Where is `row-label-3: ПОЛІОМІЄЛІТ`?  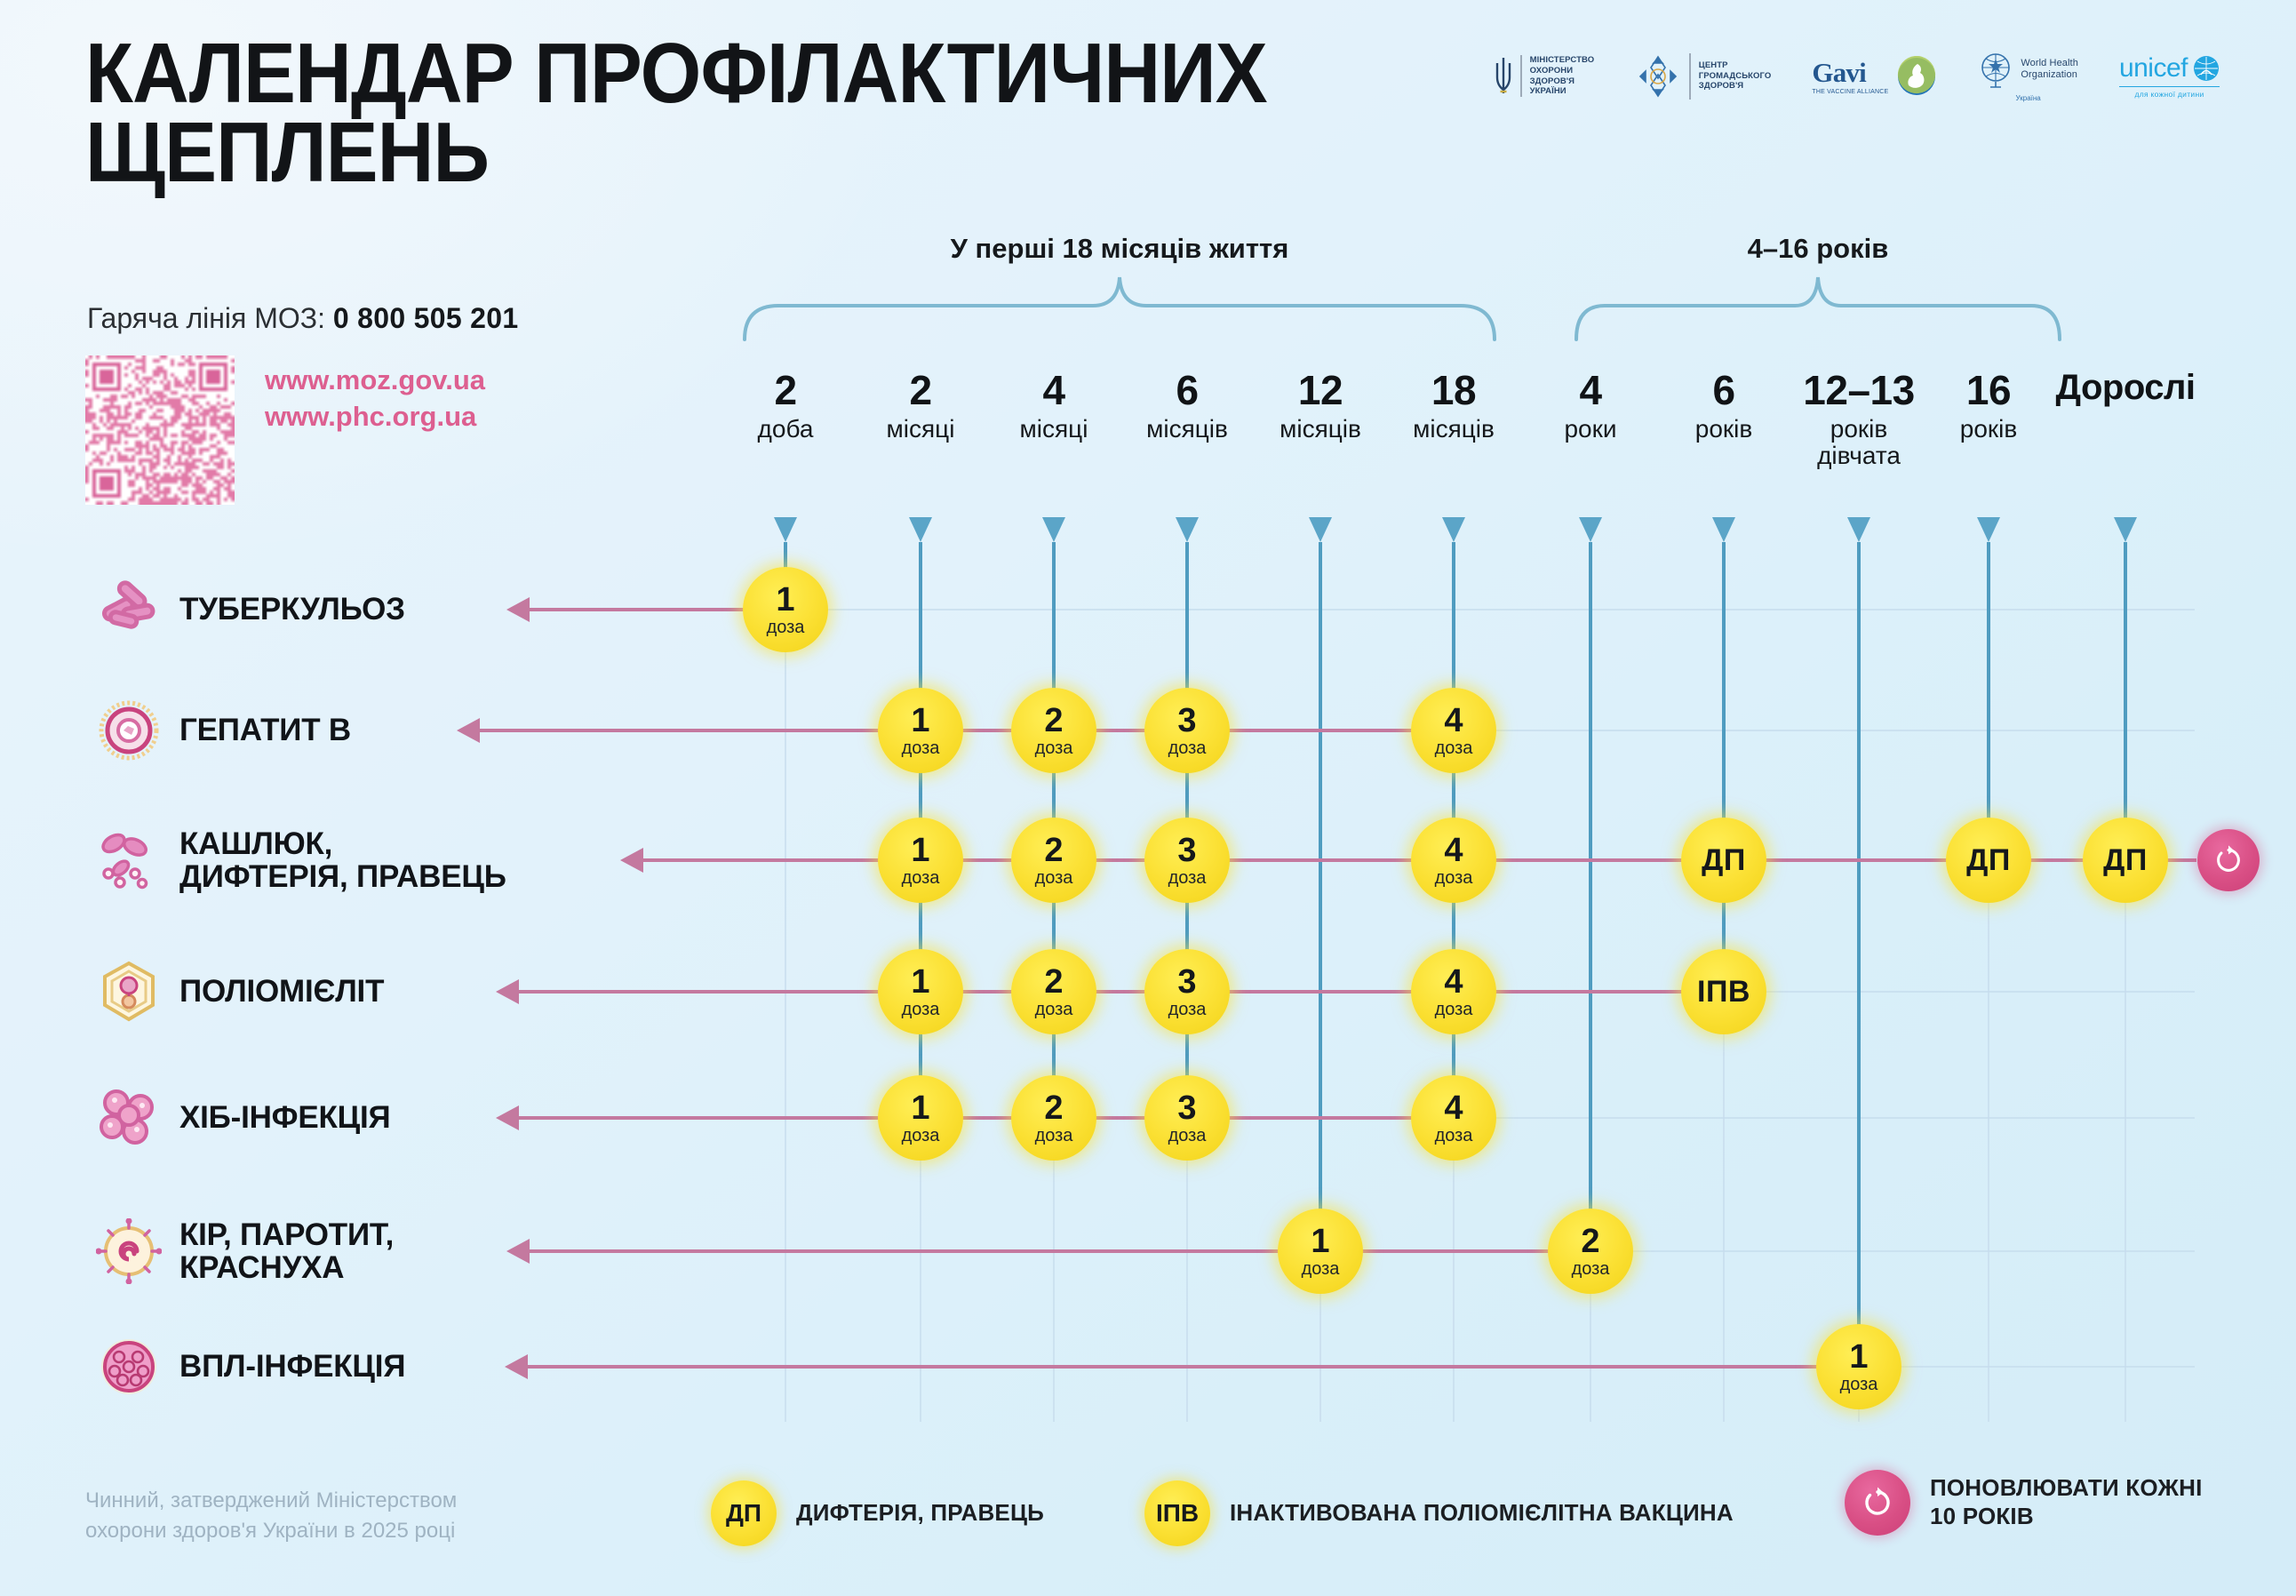 row-label-3: ПОЛІОМІЄЛІТ is located at coordinates (240, 992).